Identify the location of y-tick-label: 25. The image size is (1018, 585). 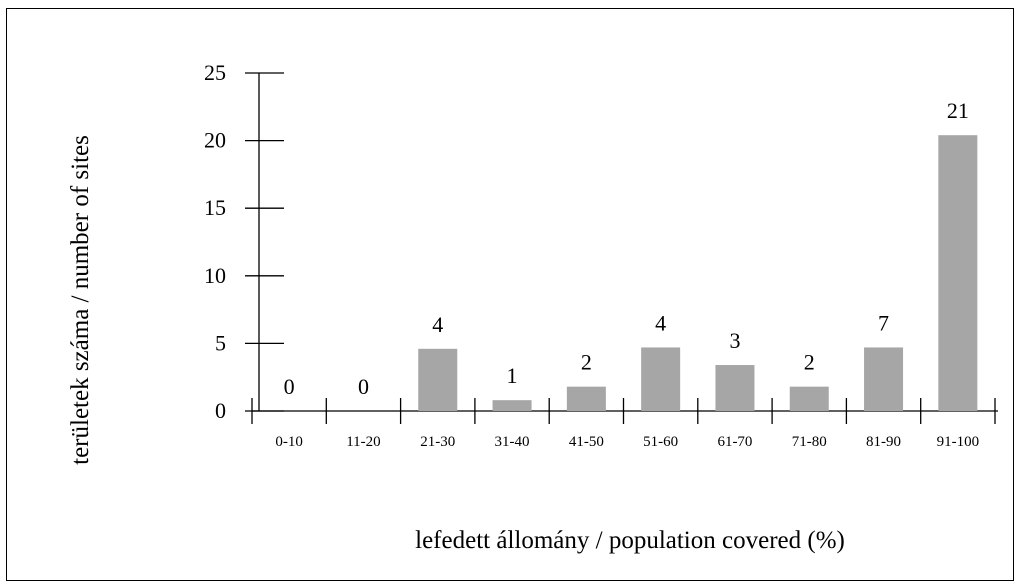
(215, 72).